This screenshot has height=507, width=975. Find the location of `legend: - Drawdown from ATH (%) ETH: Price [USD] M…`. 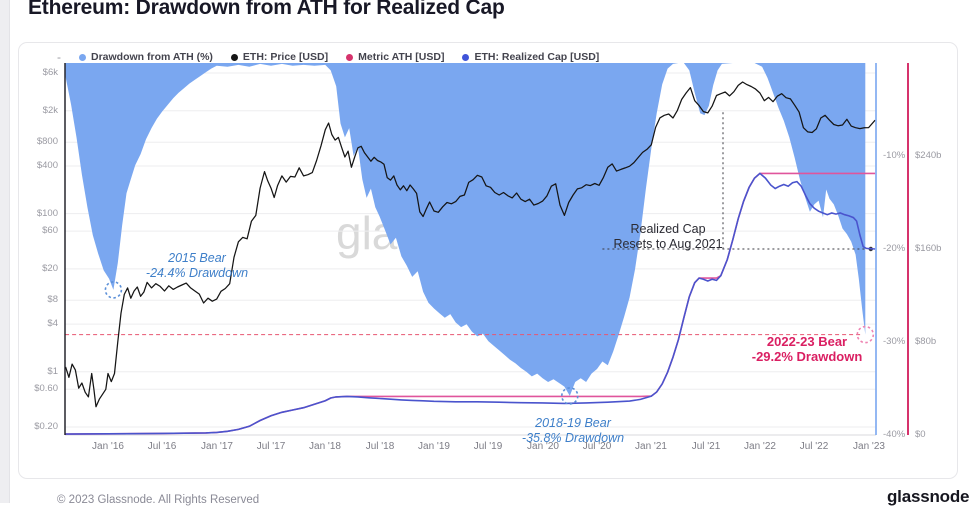

legend: - Drawdown from ATH (%) ETH: Price [USD] M… is located at coordinates (328, 57).